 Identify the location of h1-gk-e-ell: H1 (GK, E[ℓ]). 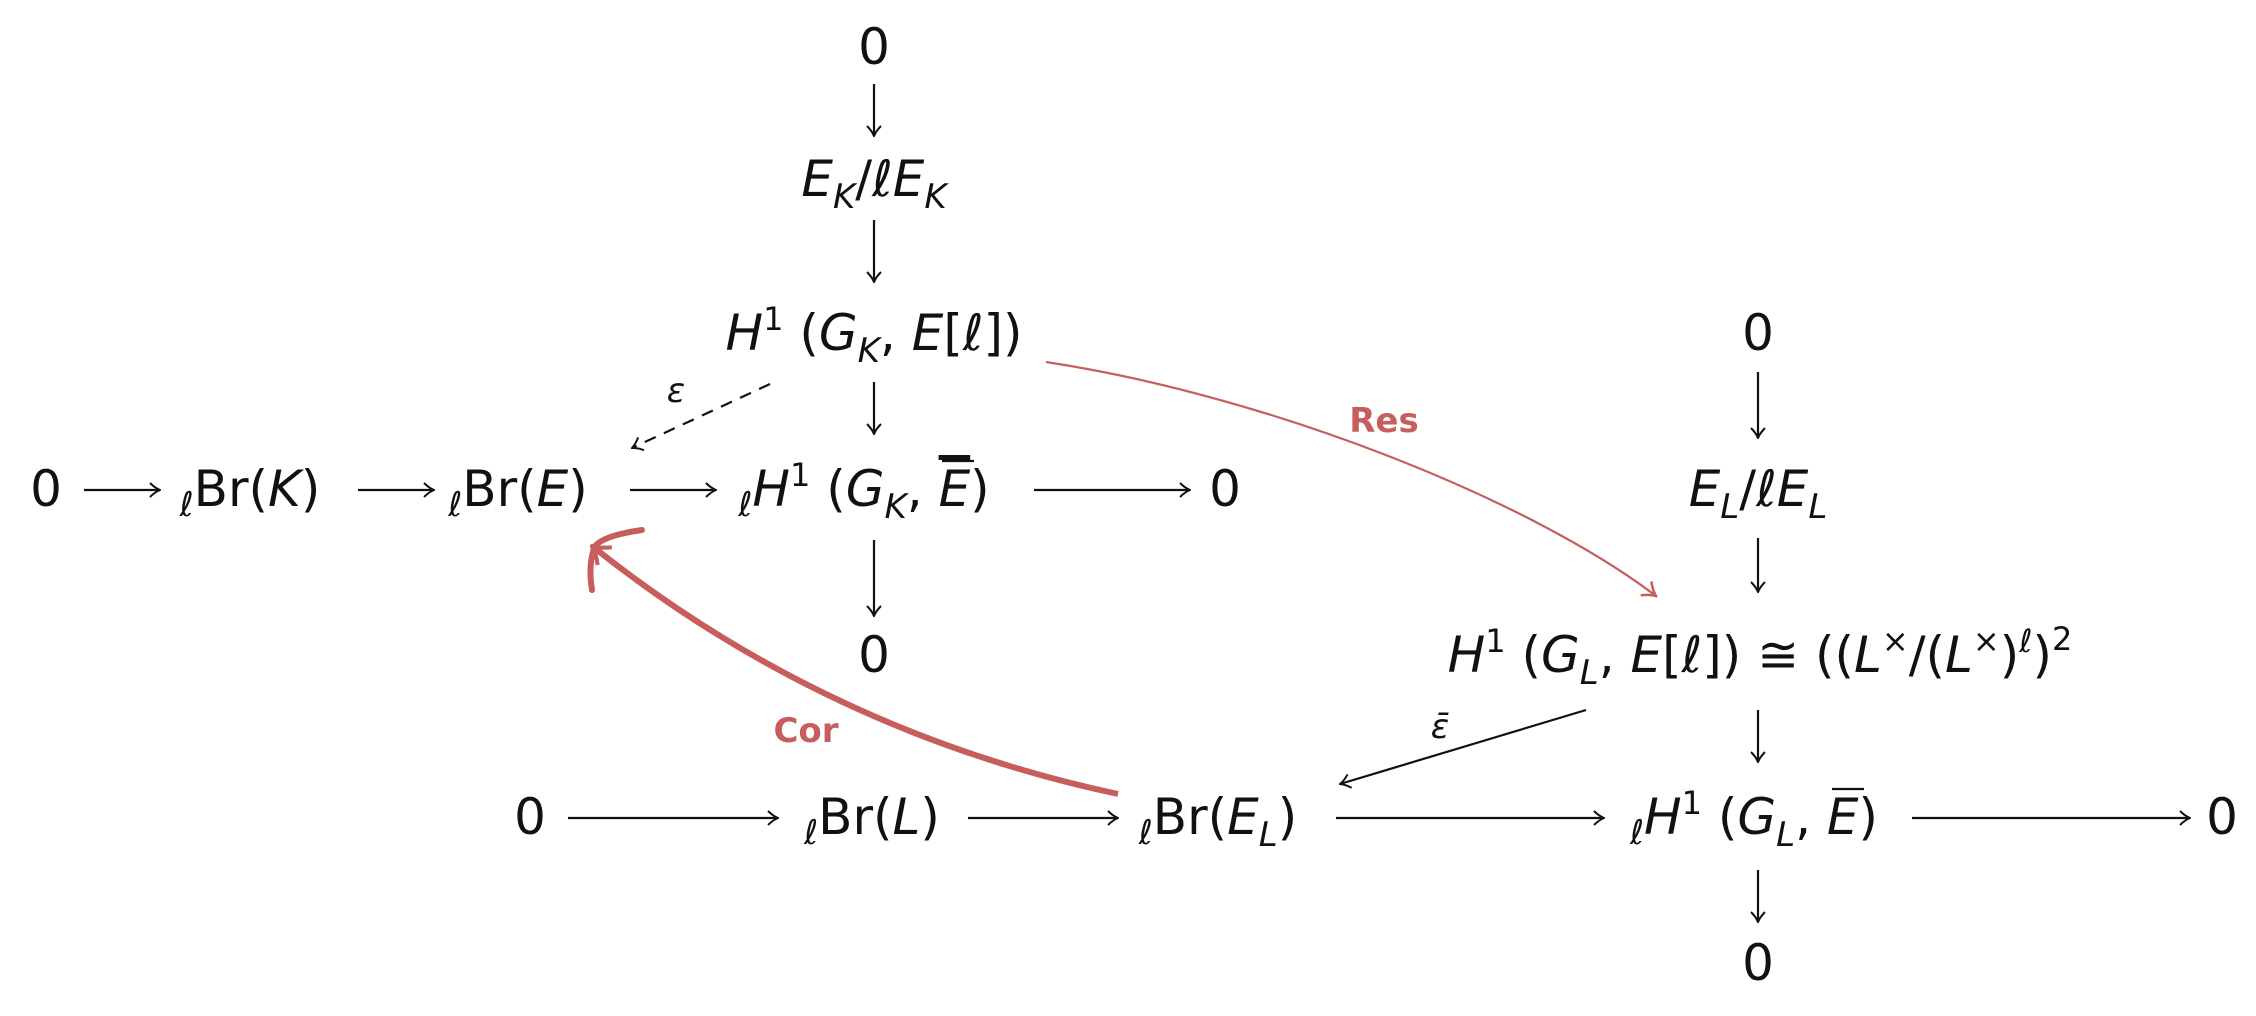
(874, 335).